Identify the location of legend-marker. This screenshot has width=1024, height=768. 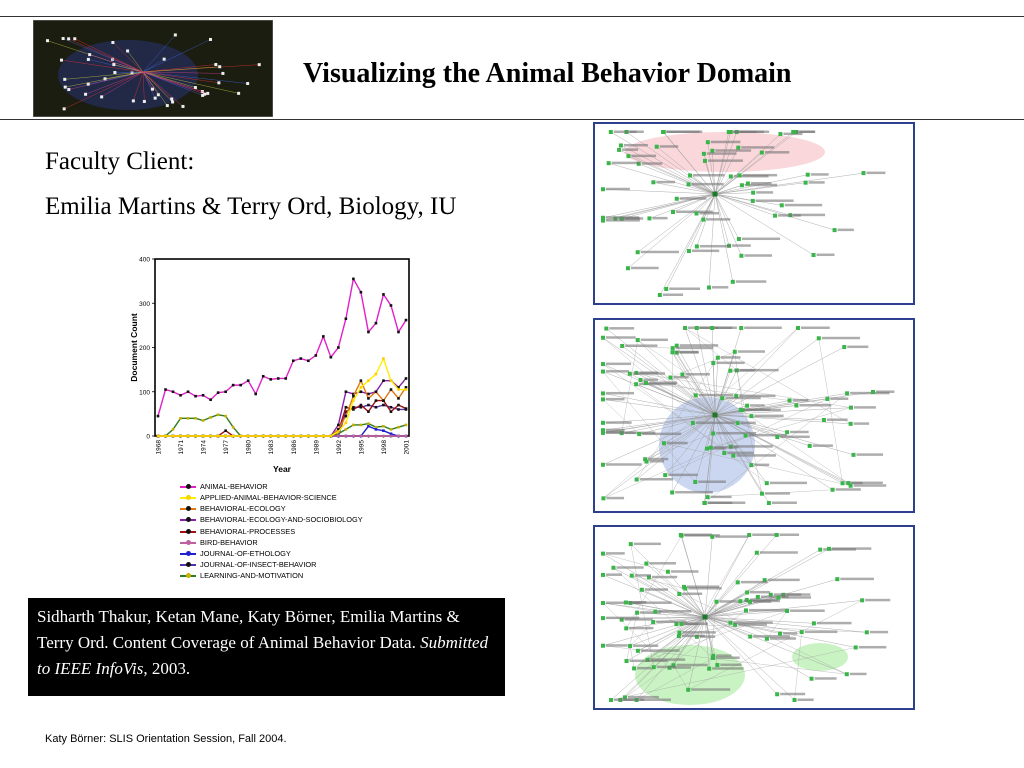
(188, 498).